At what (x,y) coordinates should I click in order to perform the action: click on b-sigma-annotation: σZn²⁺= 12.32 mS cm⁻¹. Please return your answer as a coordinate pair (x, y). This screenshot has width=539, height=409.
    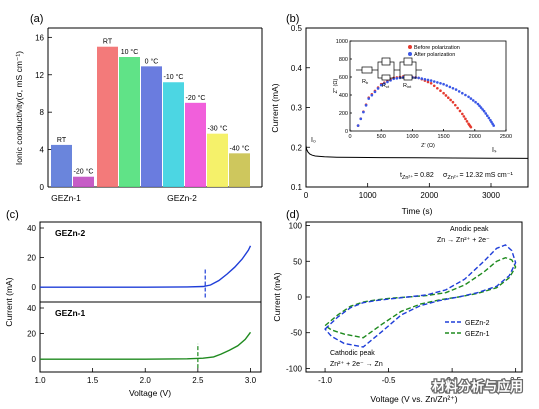
    Looking at the image, I should click on (478, 176).